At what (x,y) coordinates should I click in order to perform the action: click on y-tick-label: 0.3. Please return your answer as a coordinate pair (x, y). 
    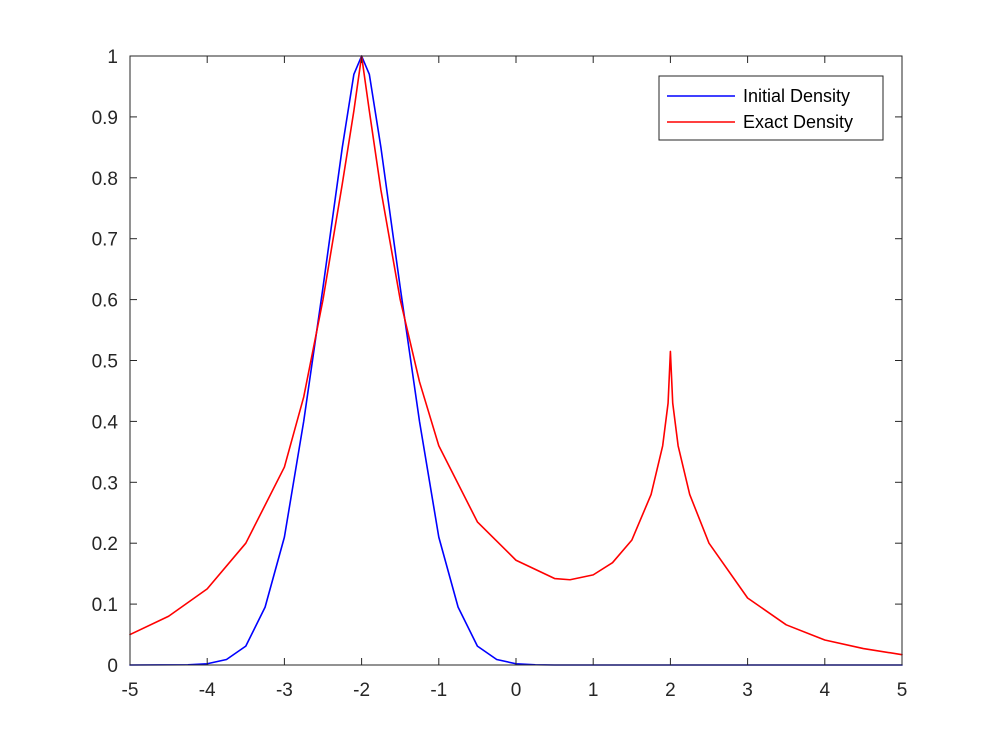
    Looking at the image, I should click on (105, 483).